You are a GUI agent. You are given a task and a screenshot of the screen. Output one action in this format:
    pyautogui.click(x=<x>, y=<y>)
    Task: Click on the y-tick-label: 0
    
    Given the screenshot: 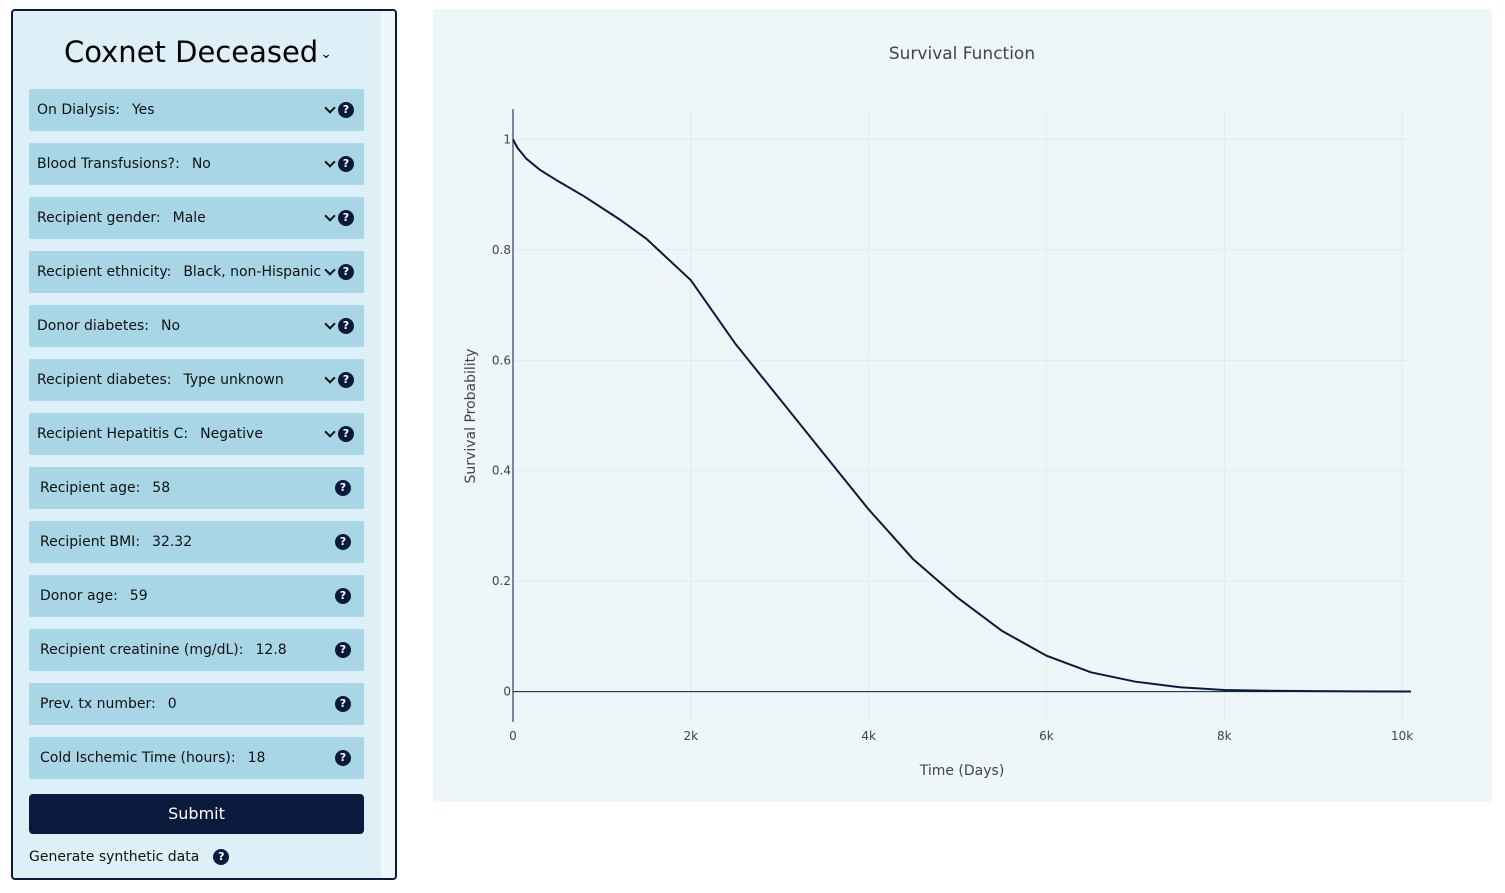 What is the action you would take?
    pyautogui.click(x=507, y=692)
    